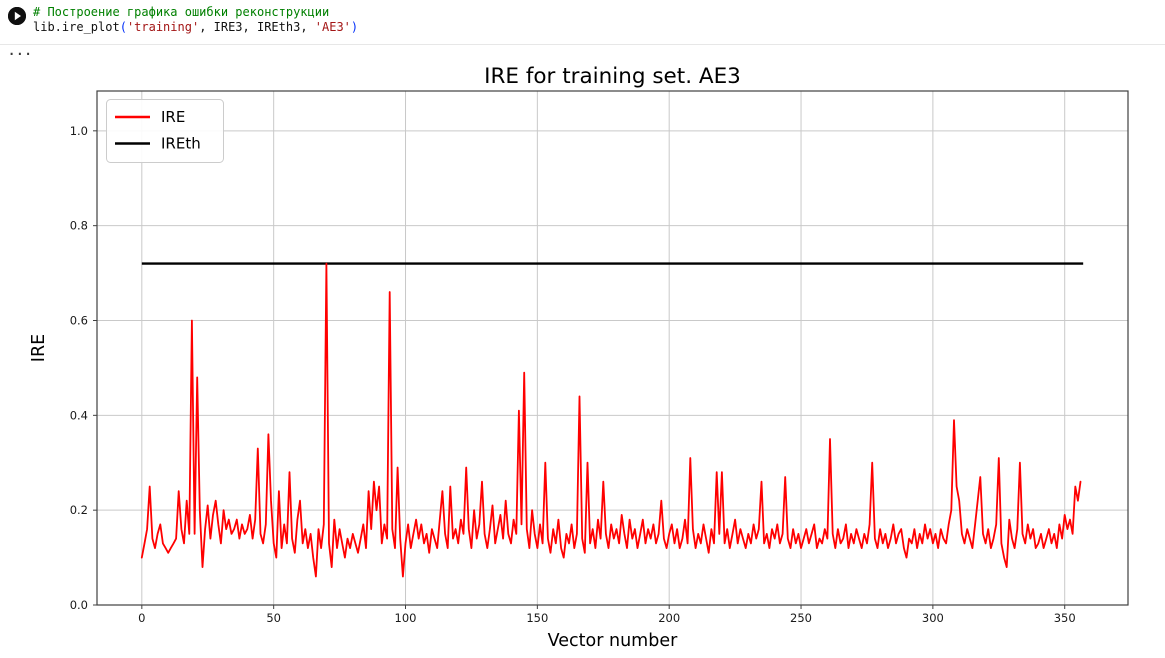 Image resolution: width=1165 pixels, height=658 pixels. What do you see at coordinates (1065, 618) in the screenshot?
I see `x-tick-label: 350` at bounding box center [1065, 618].